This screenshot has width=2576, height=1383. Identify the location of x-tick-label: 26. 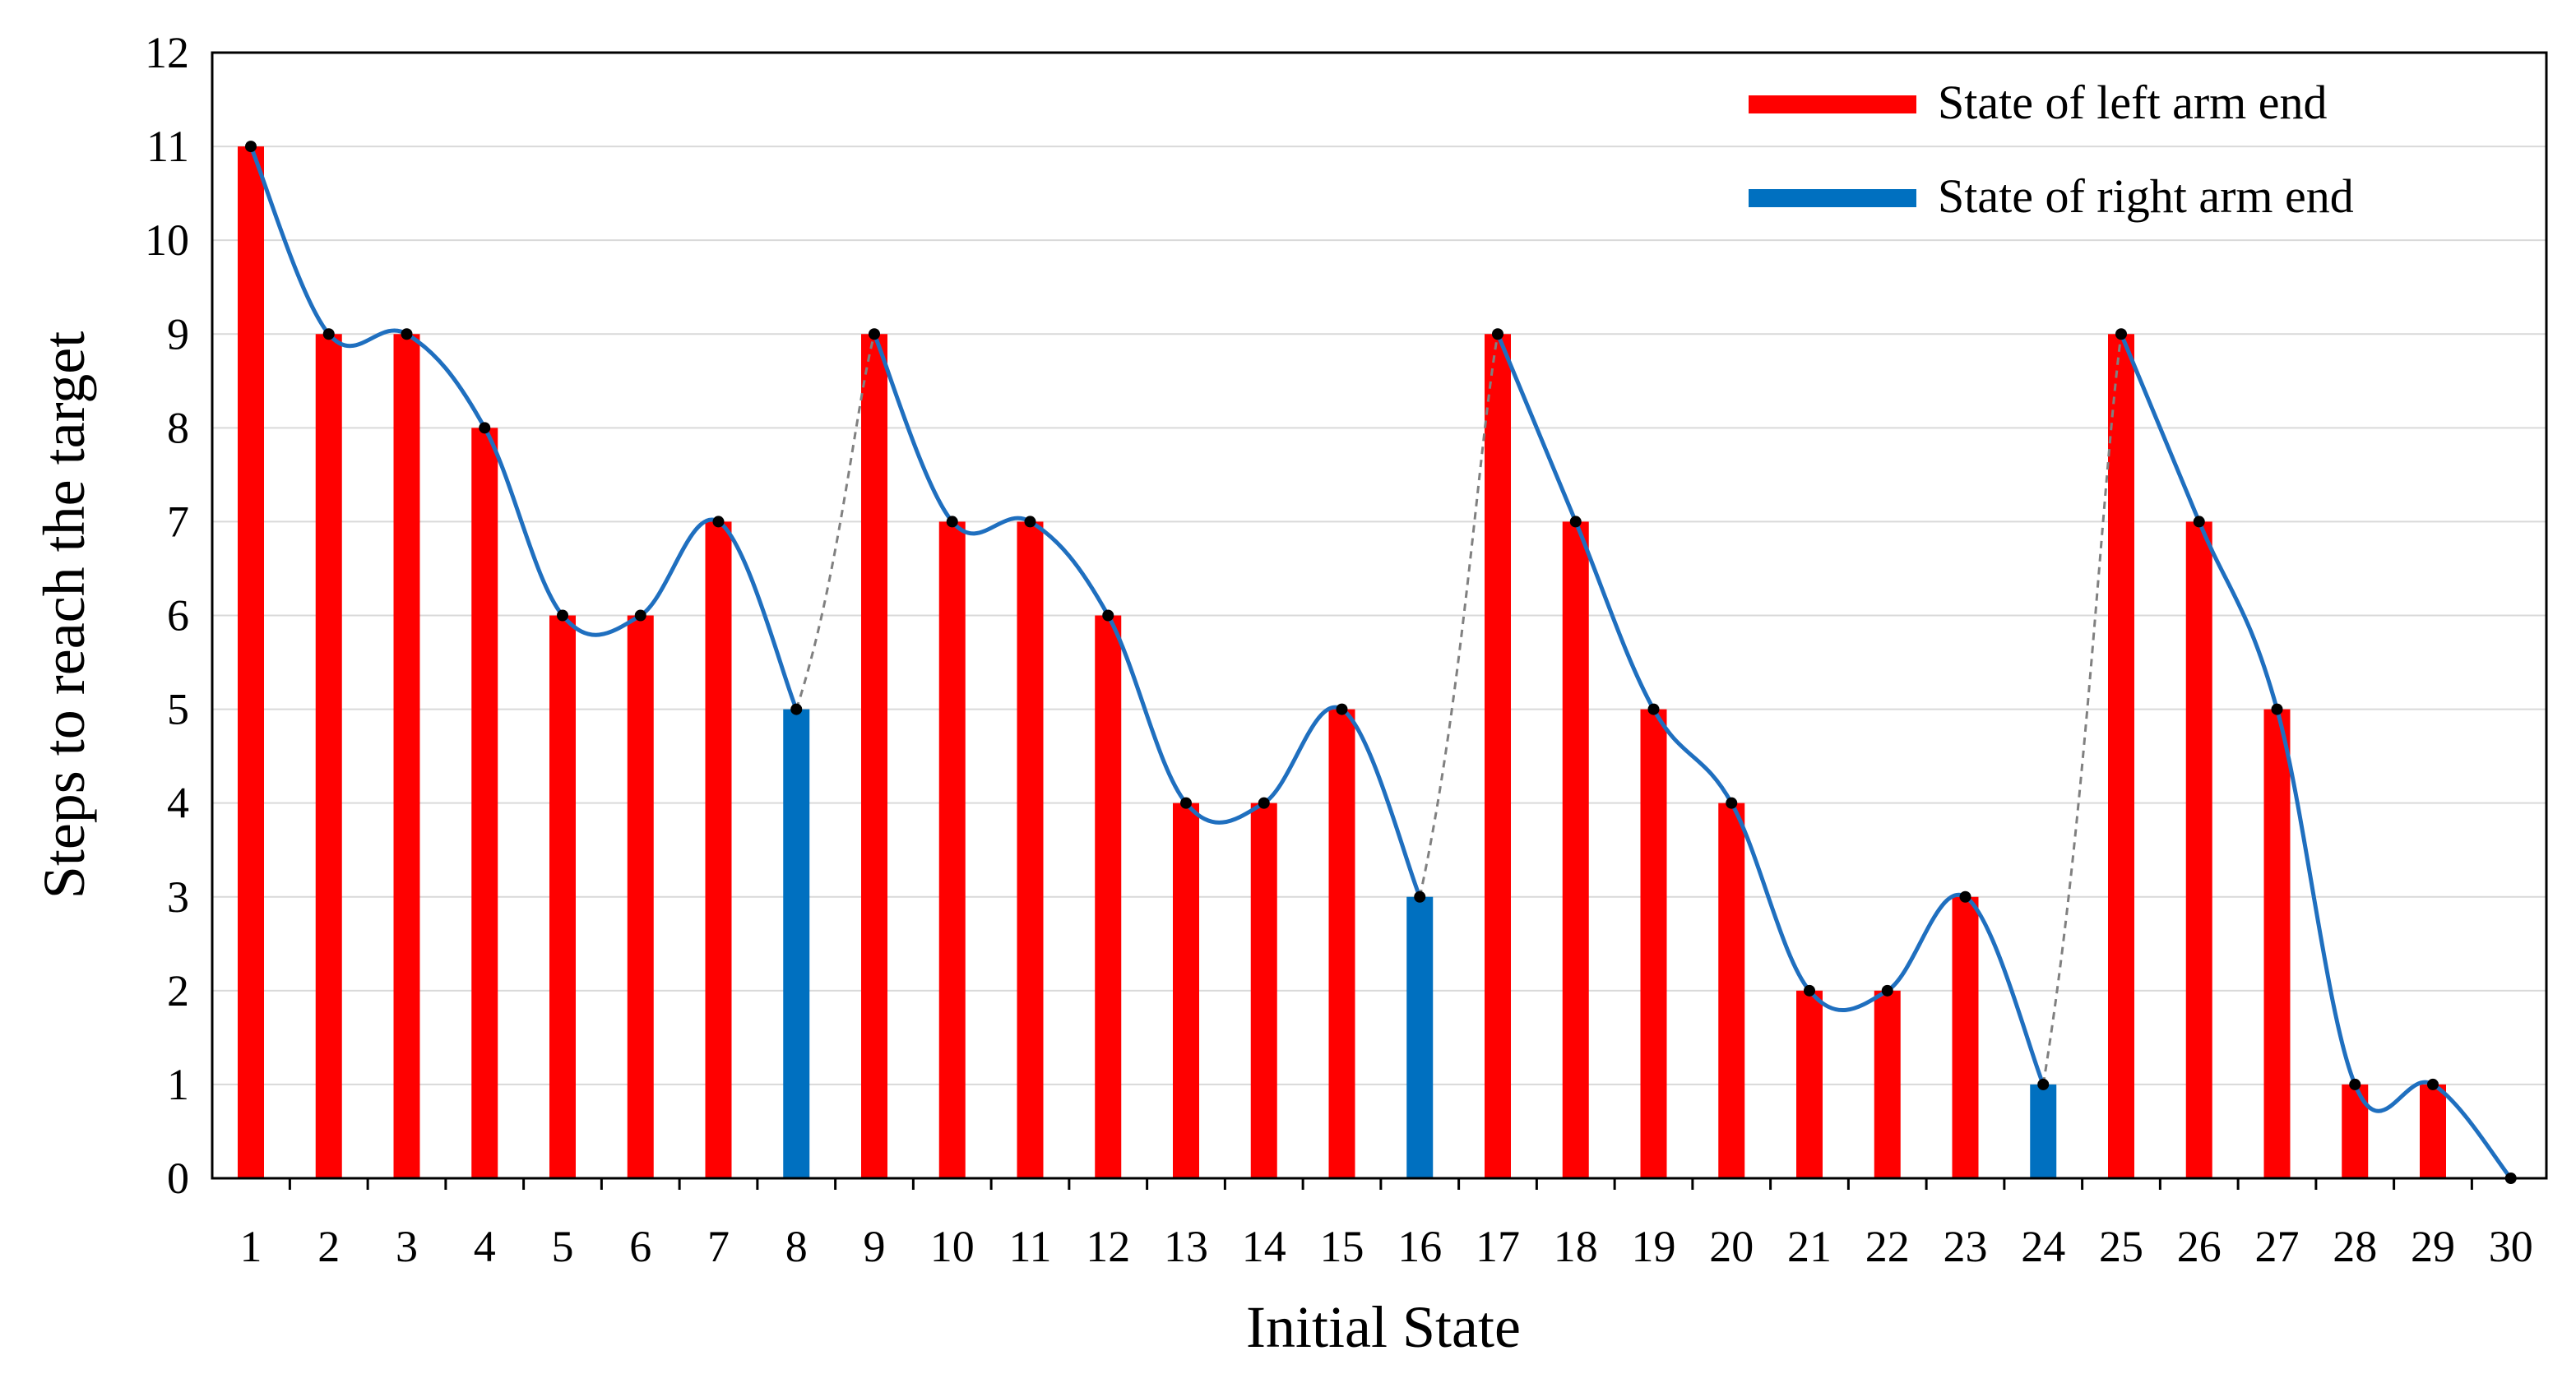
(2199, 1246).